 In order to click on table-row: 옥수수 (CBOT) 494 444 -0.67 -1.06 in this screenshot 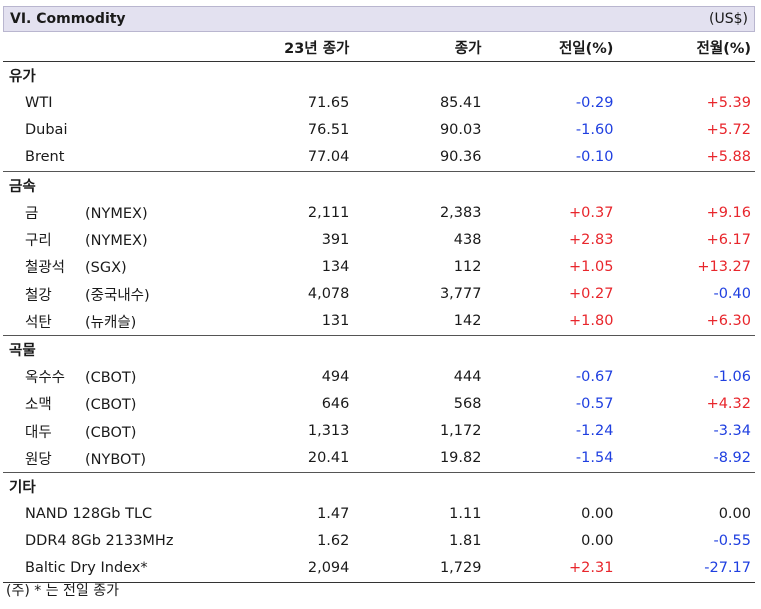, I will do `click(379, 376)`.